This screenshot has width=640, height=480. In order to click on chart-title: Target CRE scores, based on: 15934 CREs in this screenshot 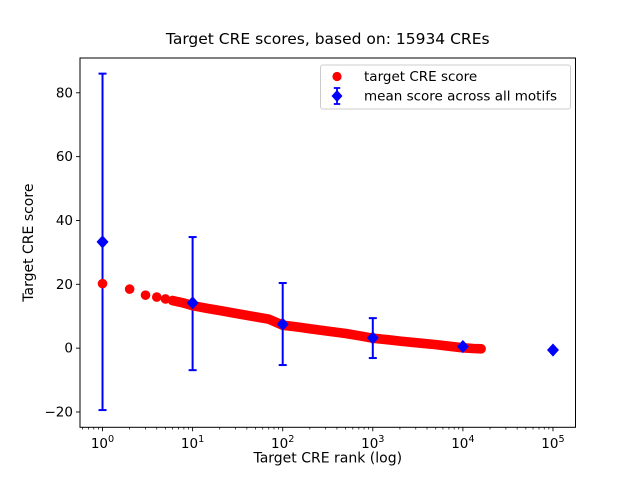, I will do `click(327, 39)`.